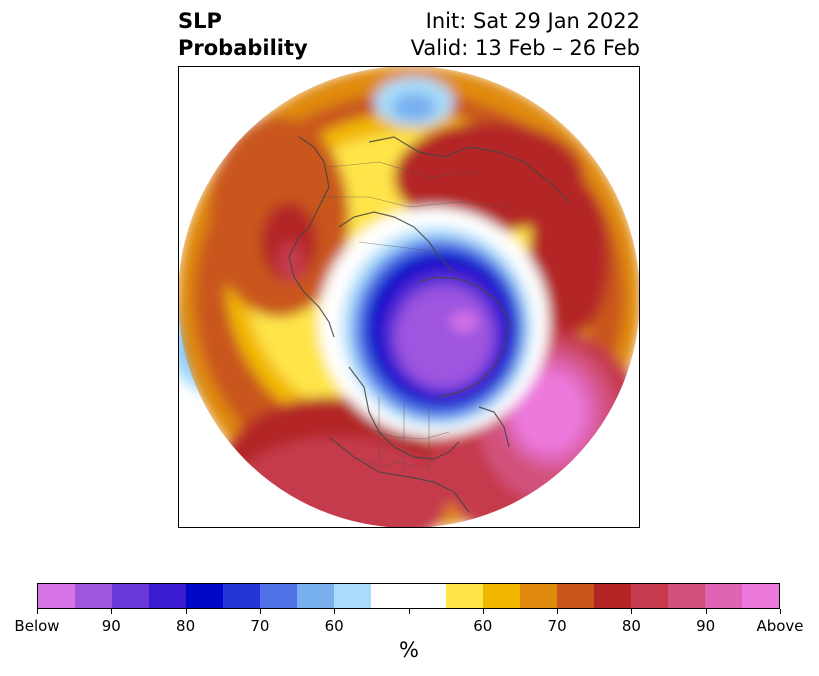 Image resolution: width=819 pixels, height=676 pixels. Describe the element at coordinates (243, 48) in the screenshot. I see `title-line-metric: Probability` at that location.